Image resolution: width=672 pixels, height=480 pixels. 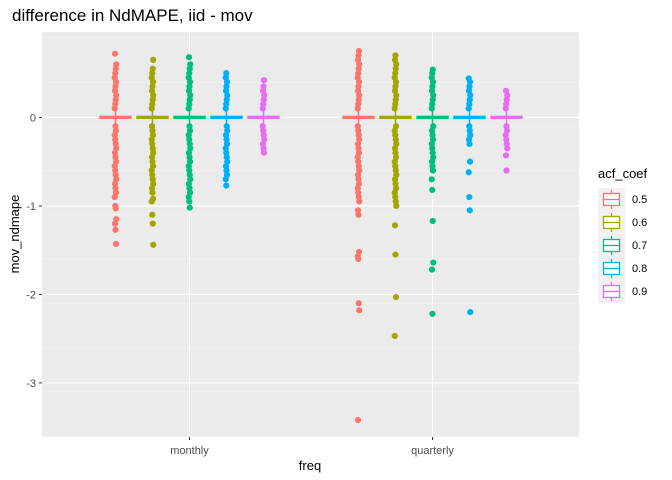 I want to click on y-tick-label: 0, so click(x=33, y=118).